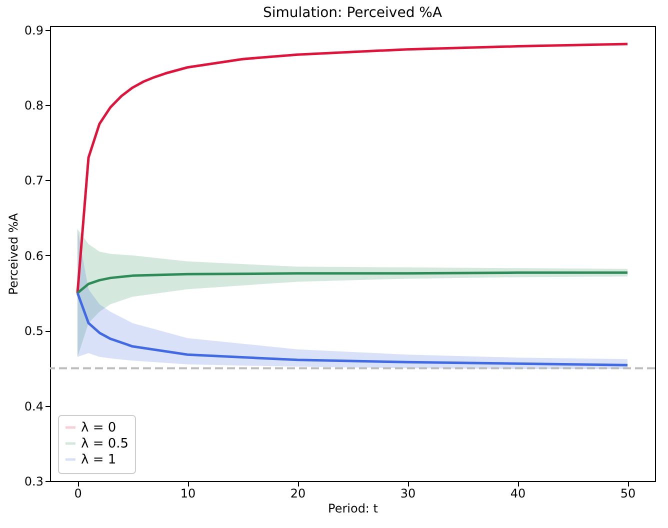  Describe the element at coordinates (105, 444) in the screenshot. I see `legend-label: λ = 0.5` at that location.